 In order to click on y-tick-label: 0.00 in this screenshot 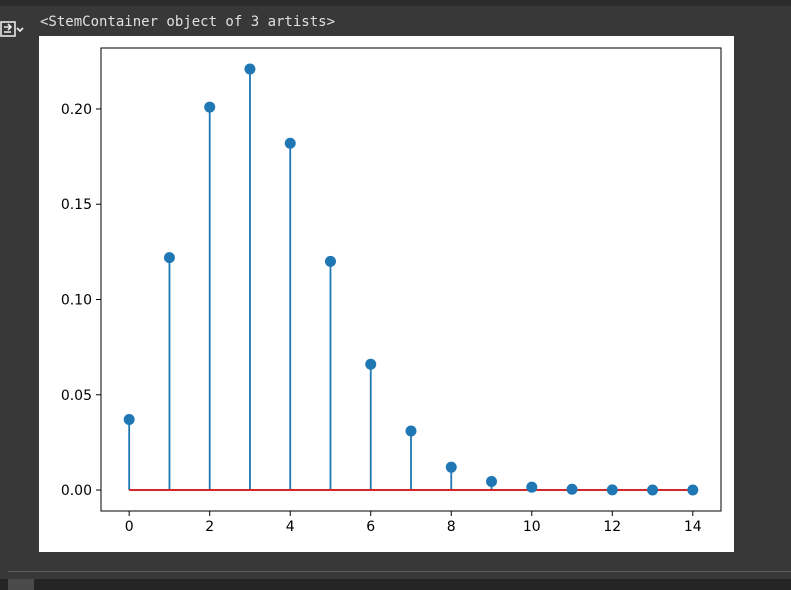, I will do `click(76, 491)`.